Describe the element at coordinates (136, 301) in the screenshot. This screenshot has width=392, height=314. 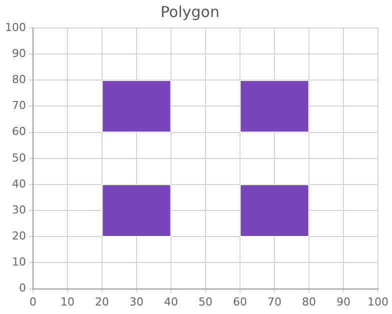
I see `x-tick-label: 30` at that location.